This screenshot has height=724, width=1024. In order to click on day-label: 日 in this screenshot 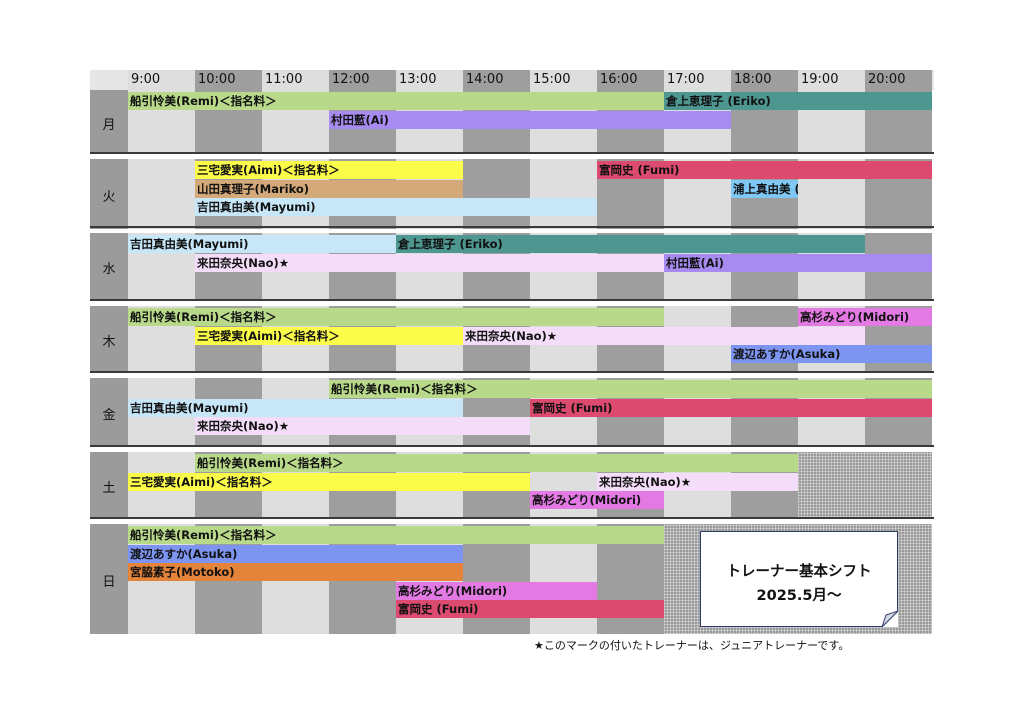, I will do `click(109, 582)`.